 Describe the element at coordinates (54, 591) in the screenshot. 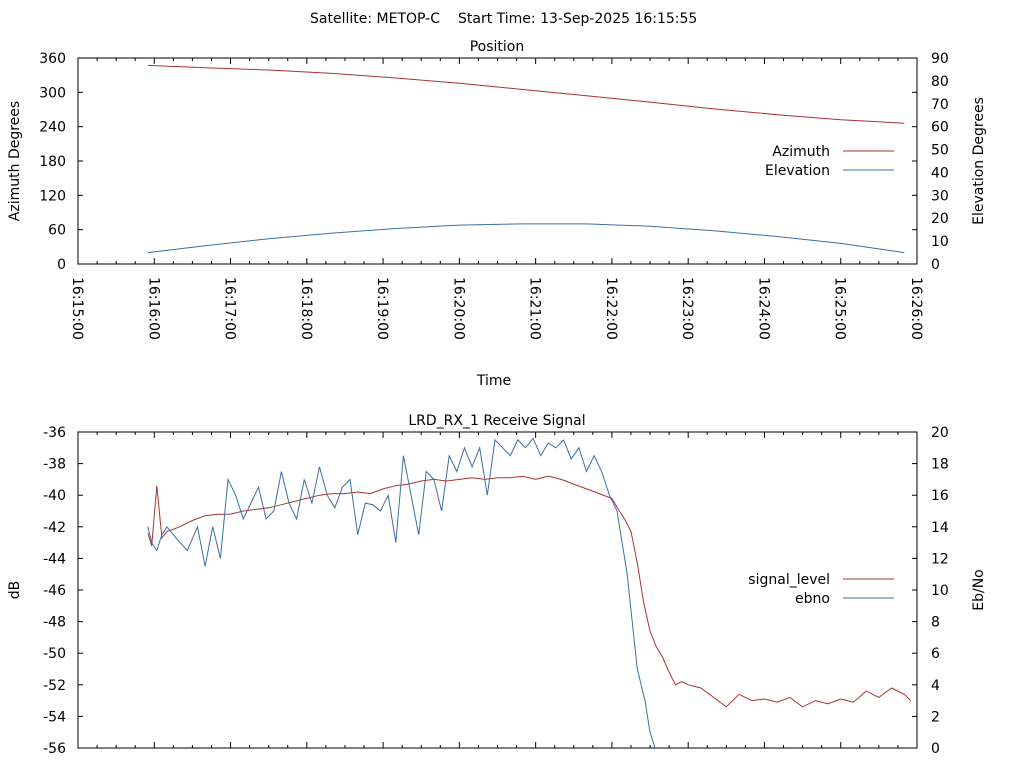

I see `y-tick-label: -46` at that location.